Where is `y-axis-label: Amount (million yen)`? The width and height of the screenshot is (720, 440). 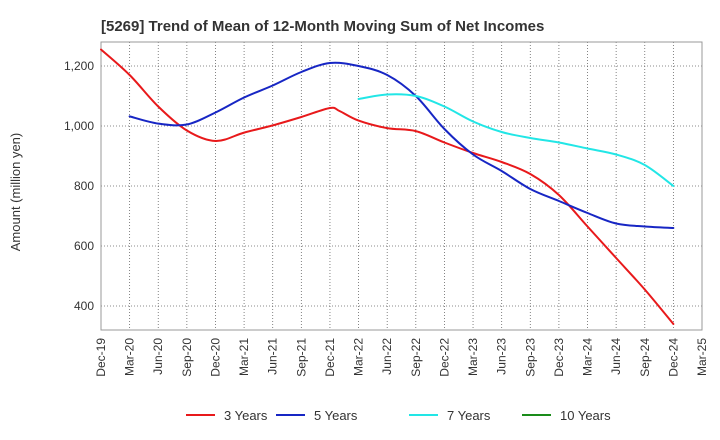
y-axis-label: Amount (million yen) is located at coordinates (15, 192).